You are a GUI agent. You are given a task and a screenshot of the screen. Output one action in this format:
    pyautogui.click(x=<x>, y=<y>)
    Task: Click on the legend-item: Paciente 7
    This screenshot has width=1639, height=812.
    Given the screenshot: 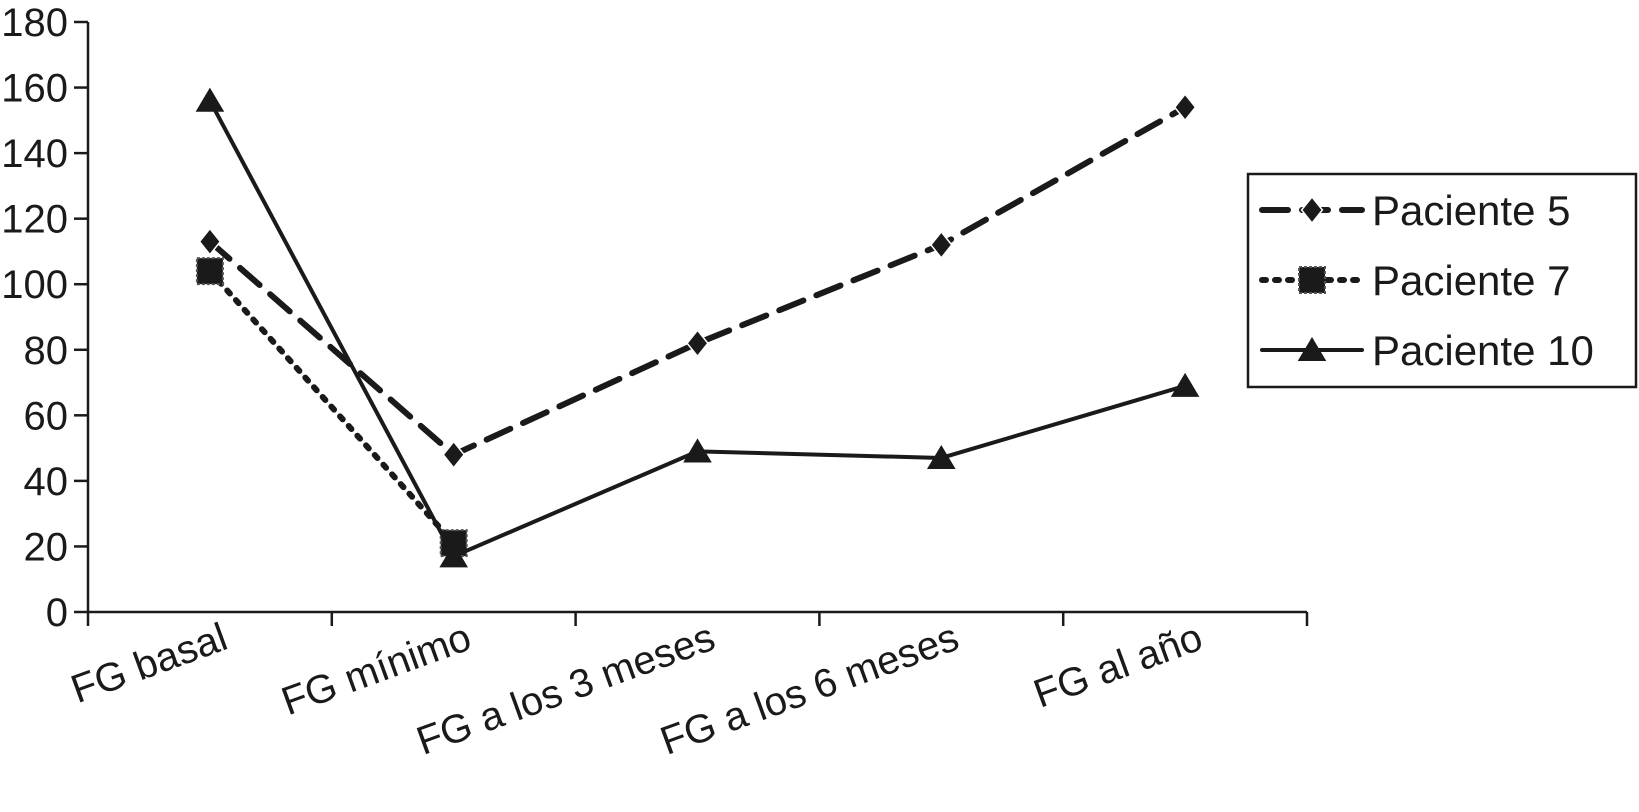 What is the action you would take?
    pyautogui.click(x=1414, y=280)
    